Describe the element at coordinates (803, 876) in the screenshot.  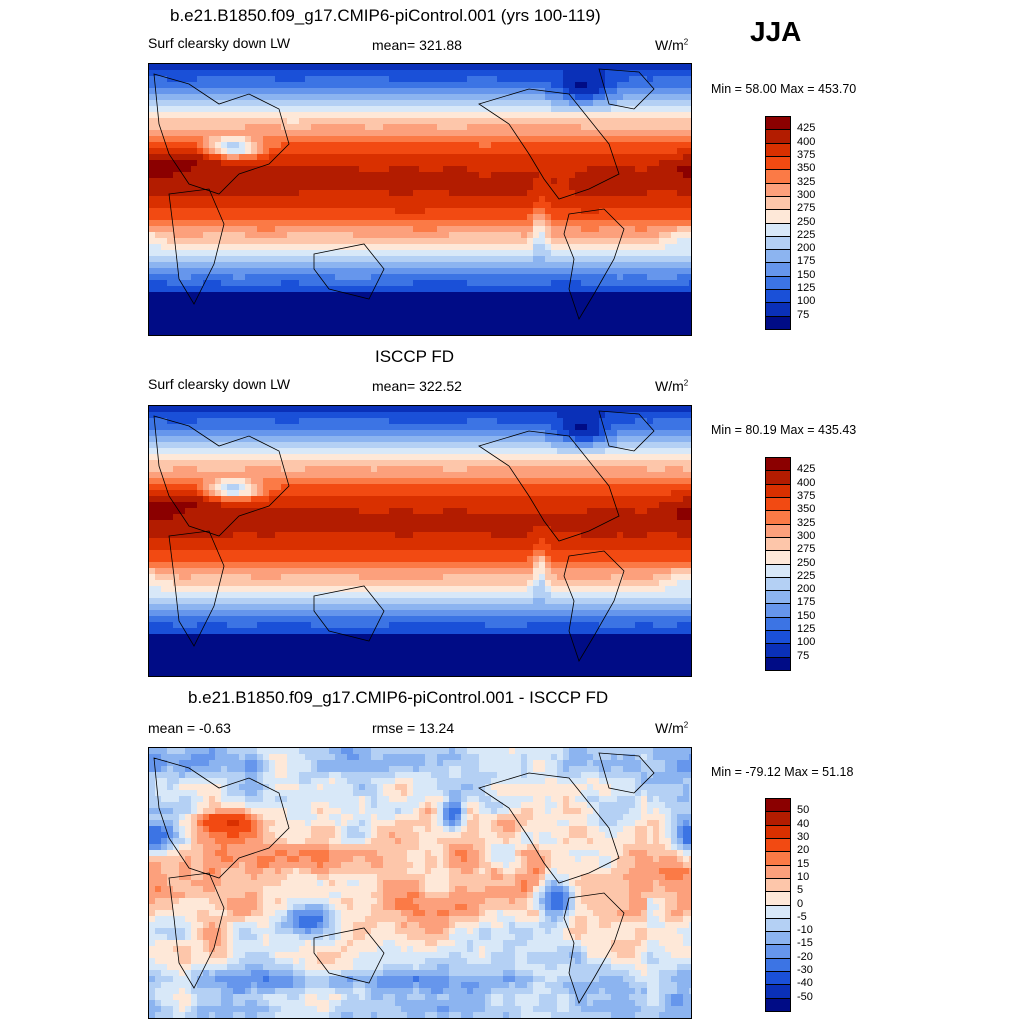
I see `colorbar-tick-label: 10` at that location.